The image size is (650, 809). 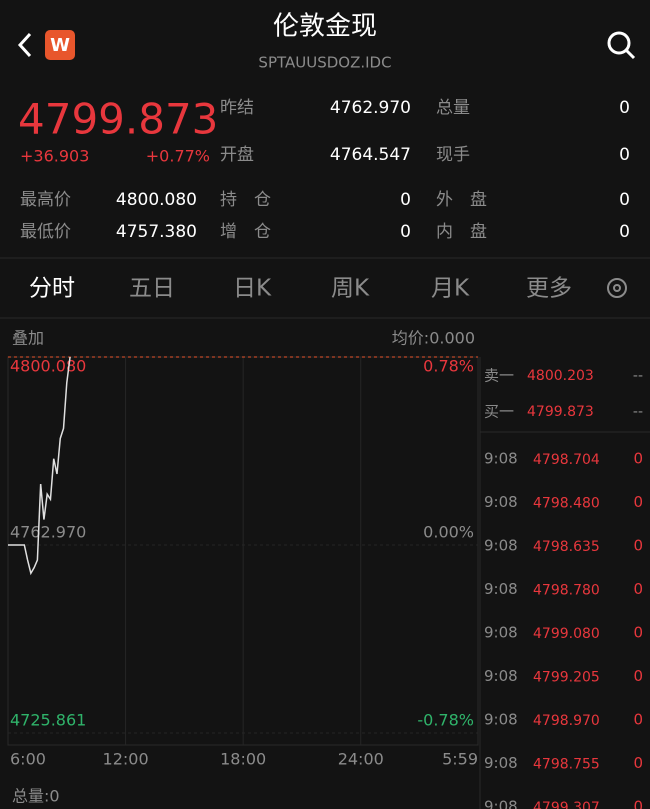 What do you see at coordinates (370, 108) in the screenshot?
I see `stat-value: 4762.970` at bounding box center [370, 108].